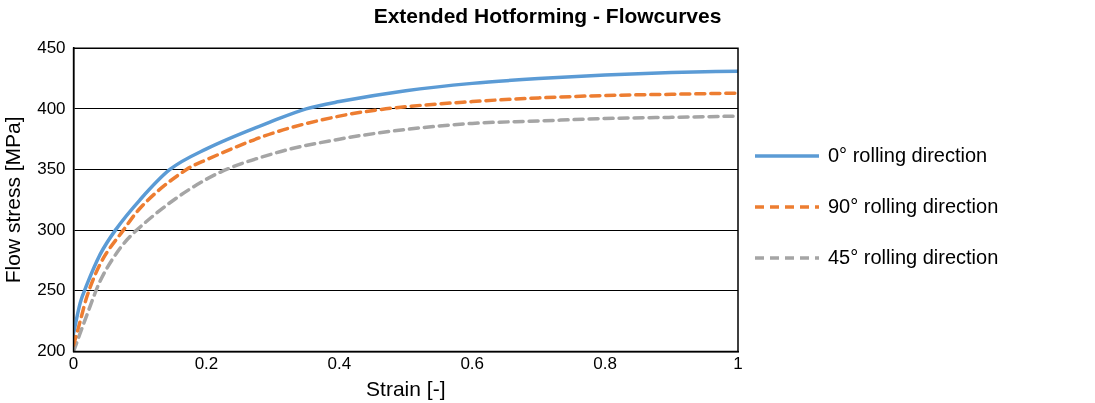  I want to click on x-tick-label: 0.8, so click(605, 364).